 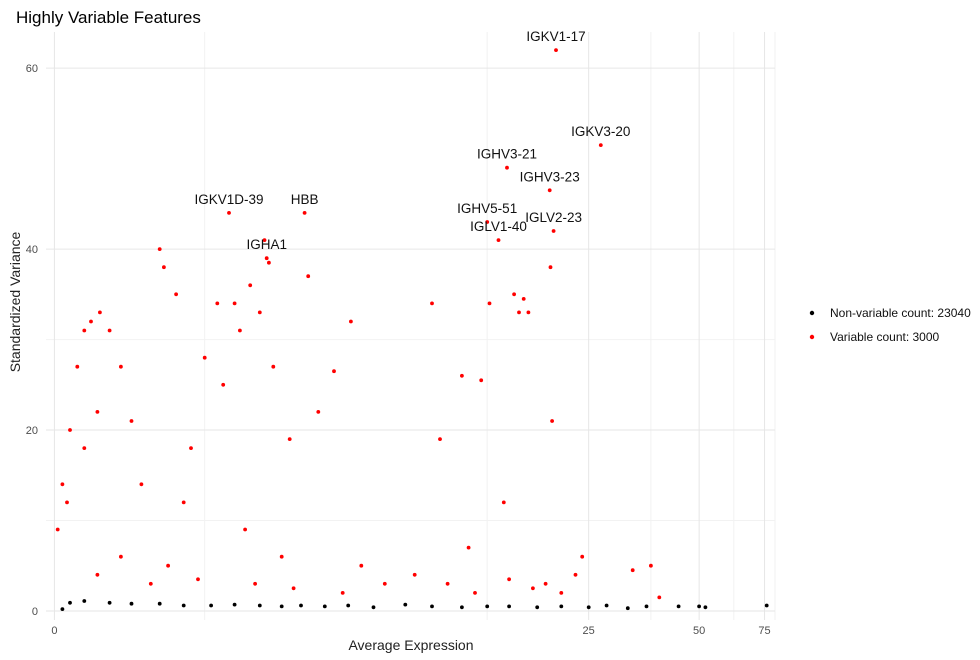 What do you see at coordinates (507, 154) in the screenshot?
I see `gene-label: IGHV3-21` at bounding box center [507, 154].